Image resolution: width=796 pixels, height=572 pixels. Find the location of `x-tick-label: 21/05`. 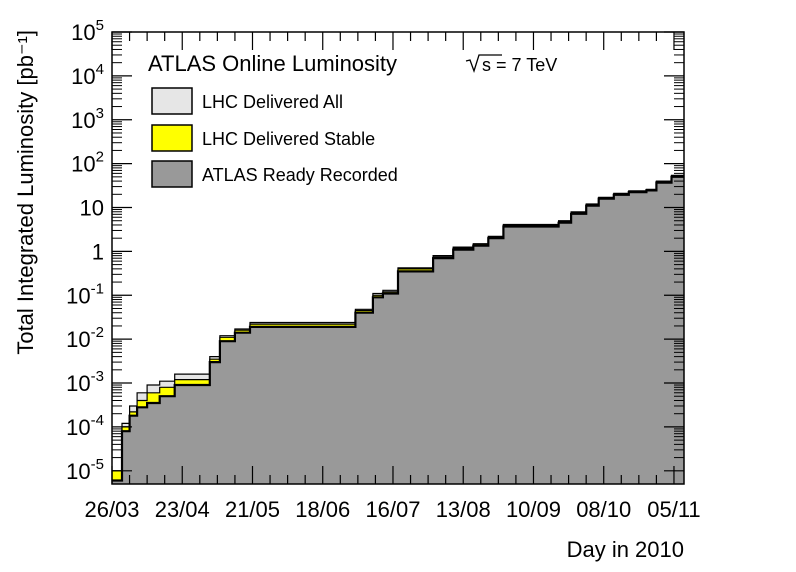

x-tick-label: 21/05 is located at coordinates (252, 509).